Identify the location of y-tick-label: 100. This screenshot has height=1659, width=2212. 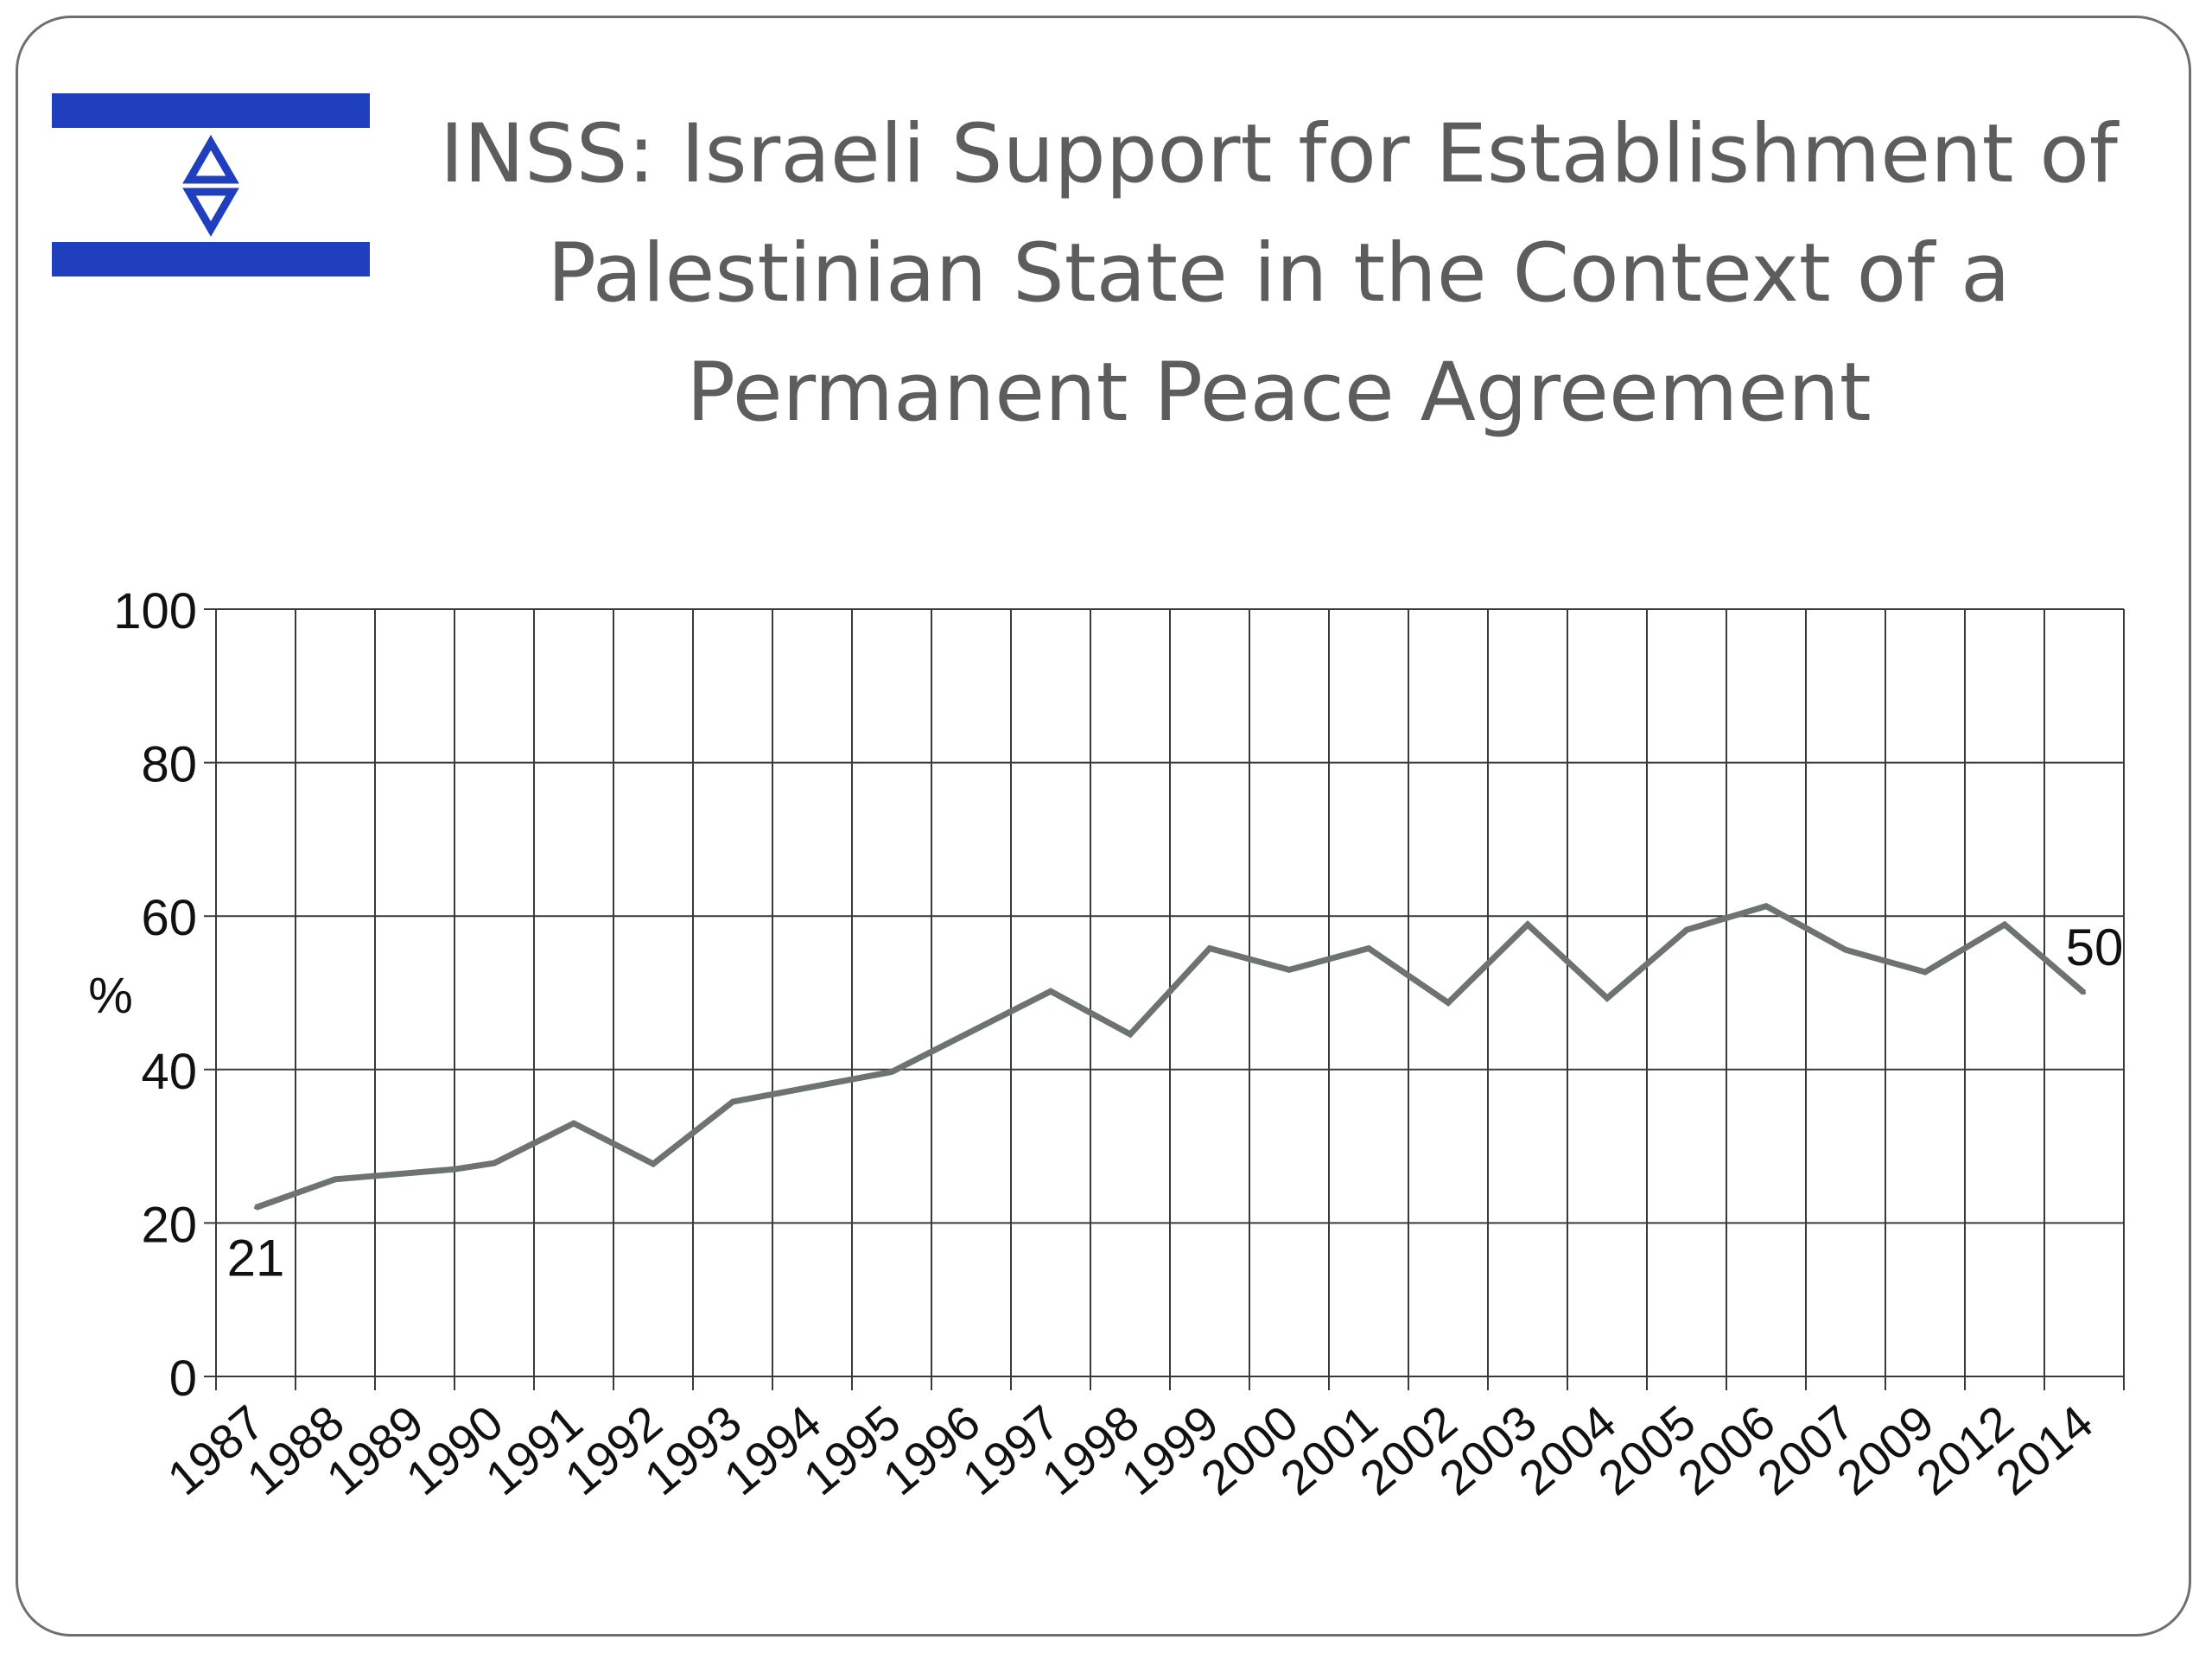
(155, 611).